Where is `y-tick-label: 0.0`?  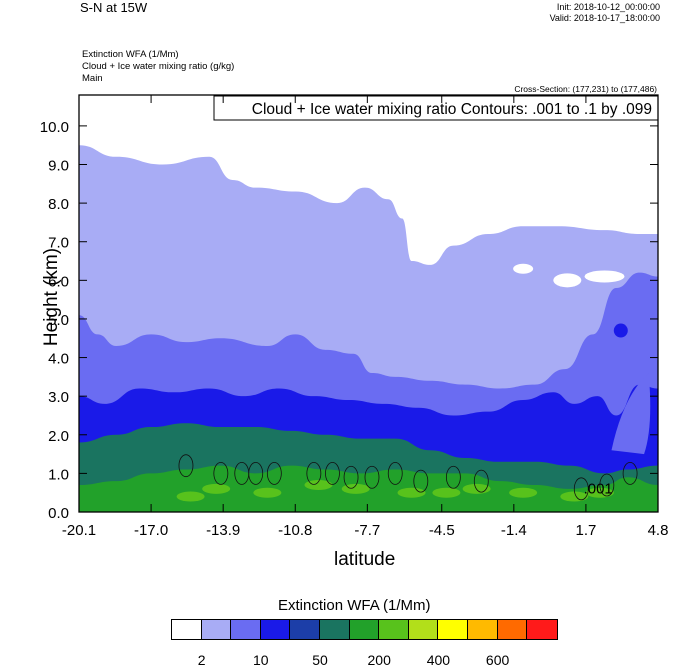 y-tick-label: 0.0 is located at coordinates (58, 513).